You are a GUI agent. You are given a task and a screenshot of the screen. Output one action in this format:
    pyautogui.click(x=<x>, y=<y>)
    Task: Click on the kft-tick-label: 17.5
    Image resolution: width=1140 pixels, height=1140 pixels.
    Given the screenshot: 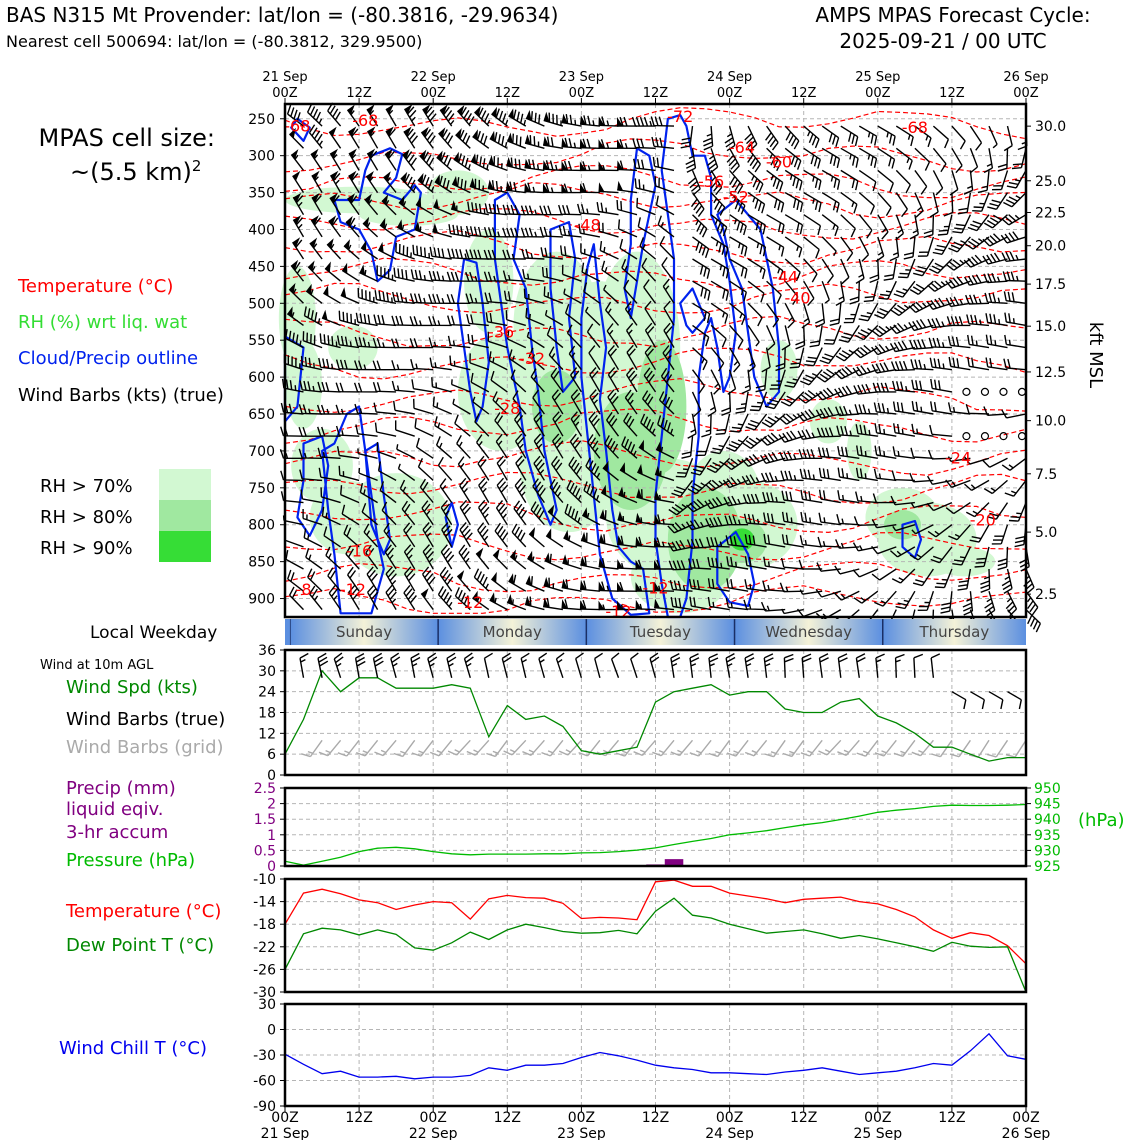 What is the action you would take?
    pyautogui.click(x=1050, y=285)
    